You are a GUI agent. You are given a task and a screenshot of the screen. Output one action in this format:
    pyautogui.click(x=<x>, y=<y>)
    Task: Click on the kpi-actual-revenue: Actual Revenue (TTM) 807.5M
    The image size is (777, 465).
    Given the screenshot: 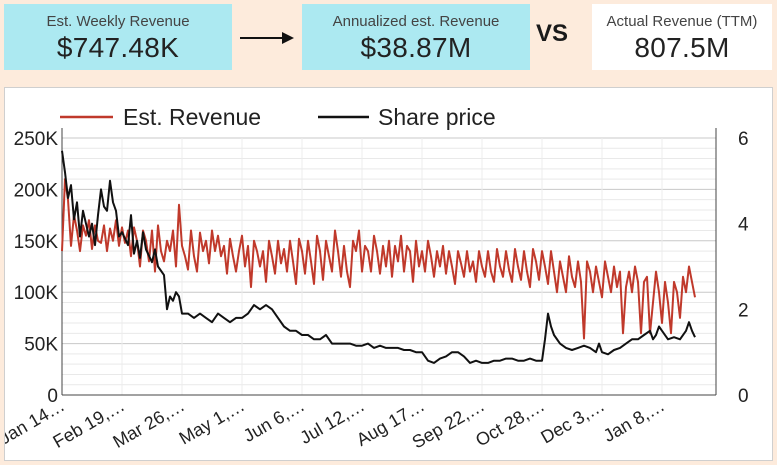 What is the action you would take?
    pyautogui.click(x=682, y=37)
    